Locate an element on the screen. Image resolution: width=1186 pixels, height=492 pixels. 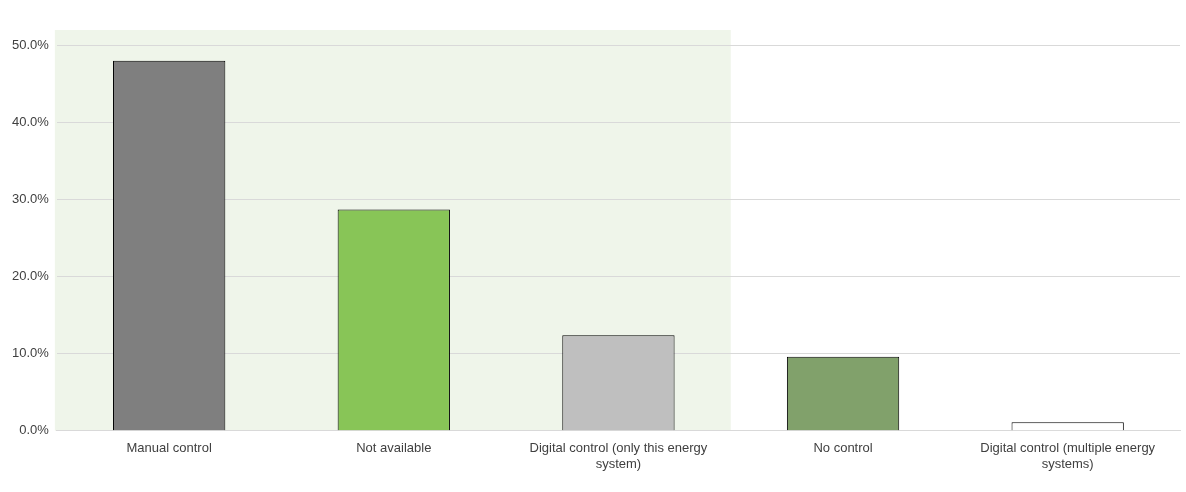
x-tick-label: No control is located at coordinates (843, 448).